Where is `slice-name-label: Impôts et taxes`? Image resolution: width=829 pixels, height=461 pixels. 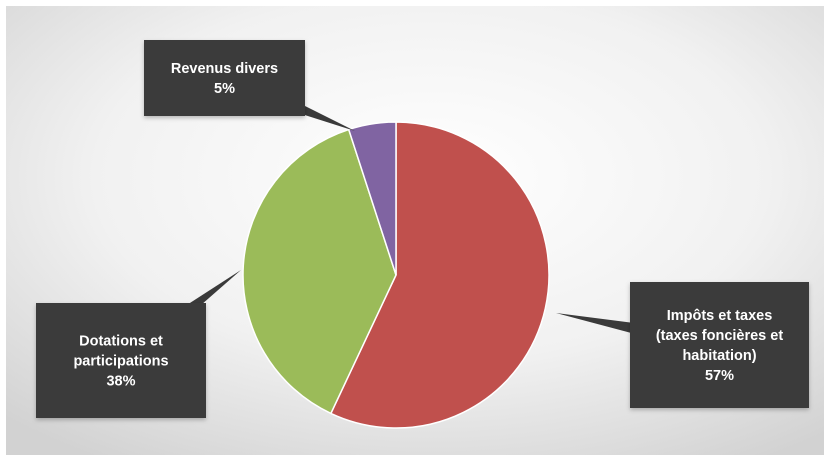
slice-name-label: Impôts et taxes is located at coordinates (720, 316).